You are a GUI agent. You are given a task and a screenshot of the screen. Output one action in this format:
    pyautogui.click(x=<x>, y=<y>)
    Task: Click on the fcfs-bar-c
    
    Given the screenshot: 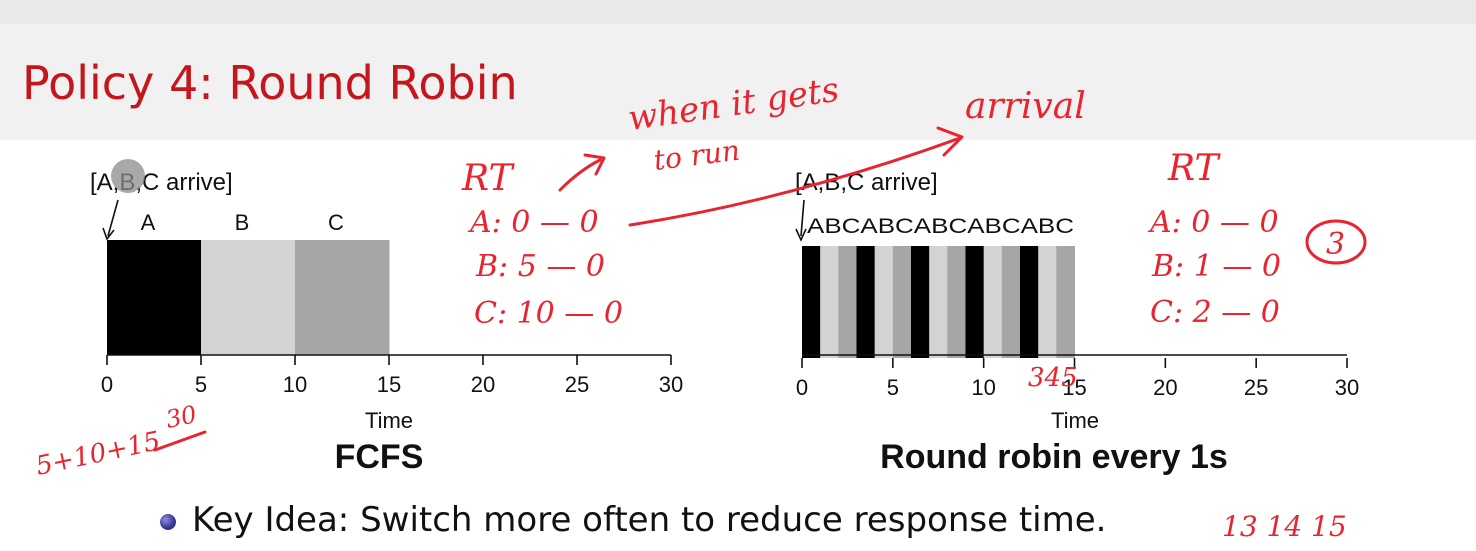 What is the action you would take?
    pyautogui.click(x=342, y=297)
    